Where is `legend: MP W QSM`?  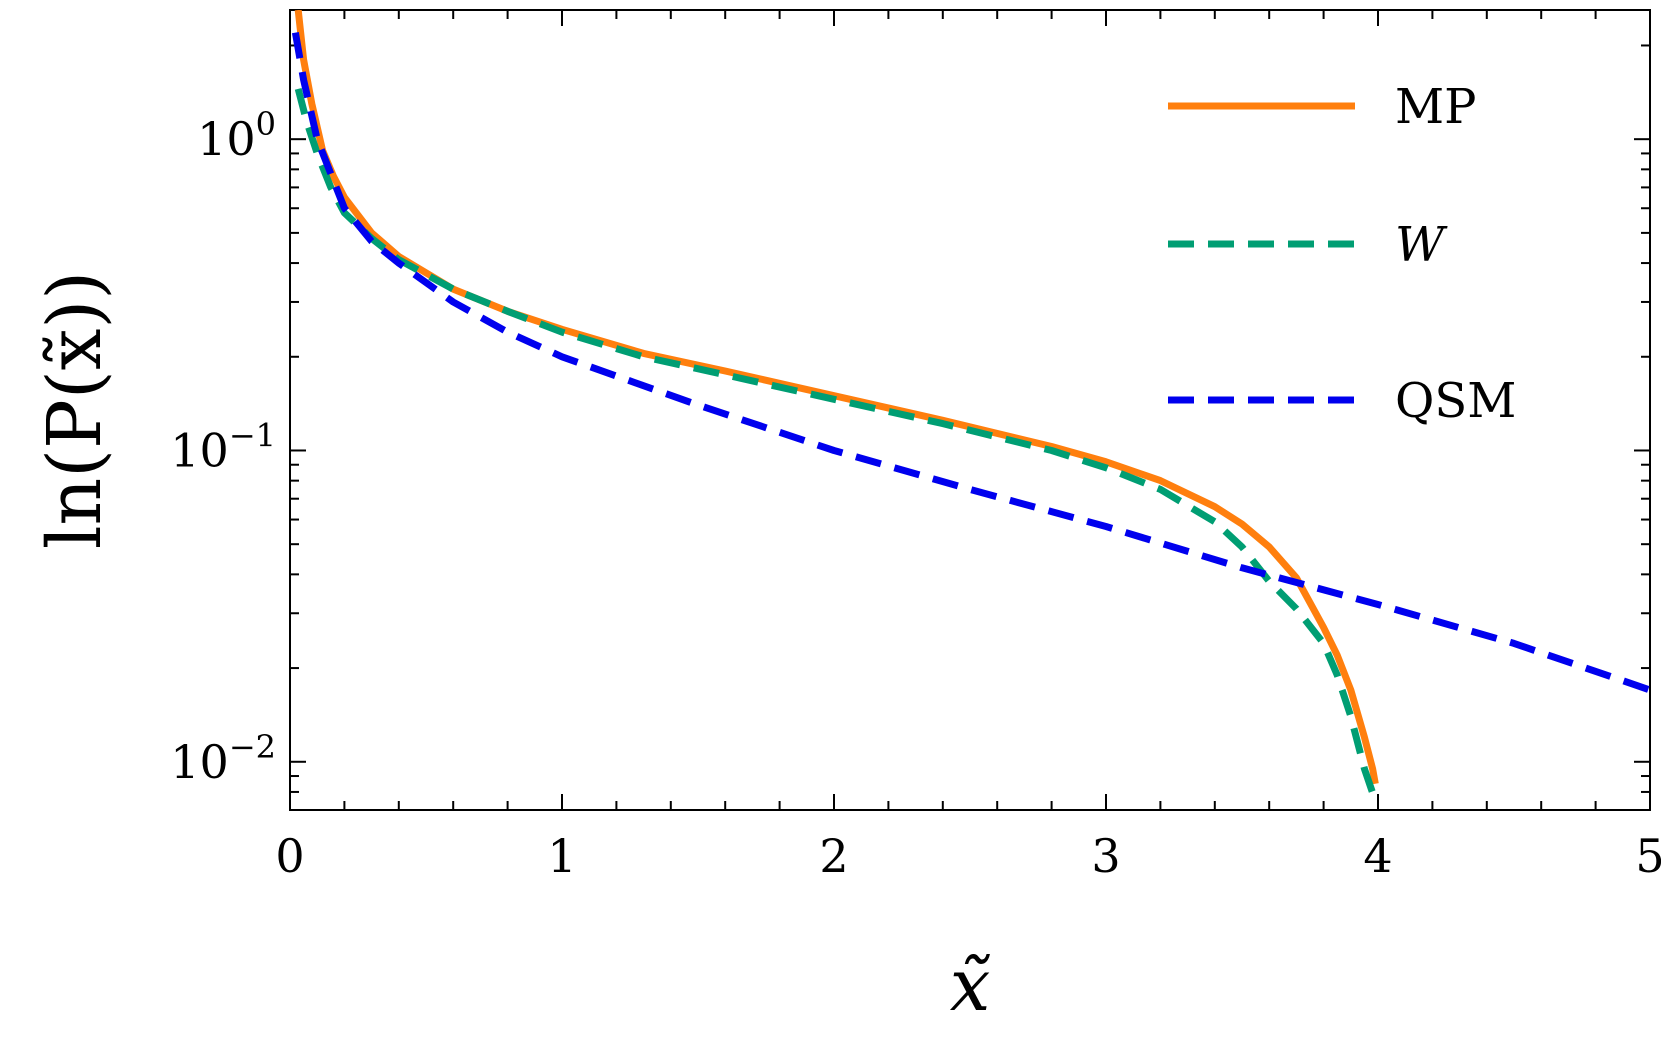
legend: MP W QSM is located at coordinates (1342, 254).